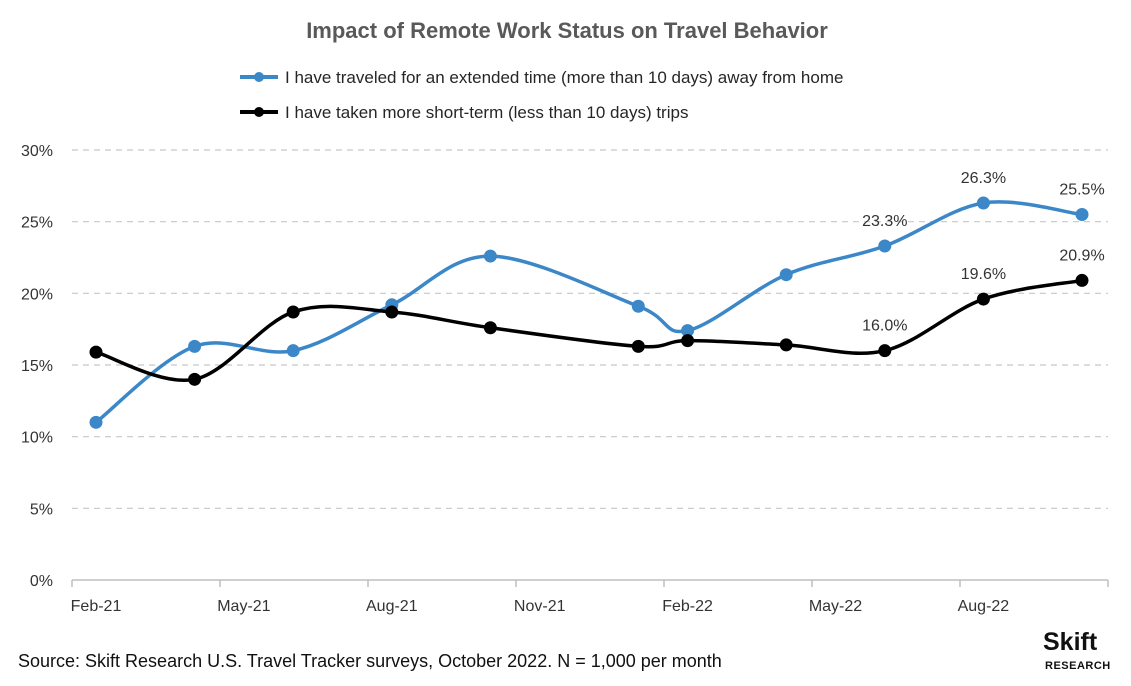 The height and width of the screenshot is (686, 1131). What do you see at coordinates (983, 274) in the screenshot?
I see `data-label: 19.6%` at bounding box center [983, 274].